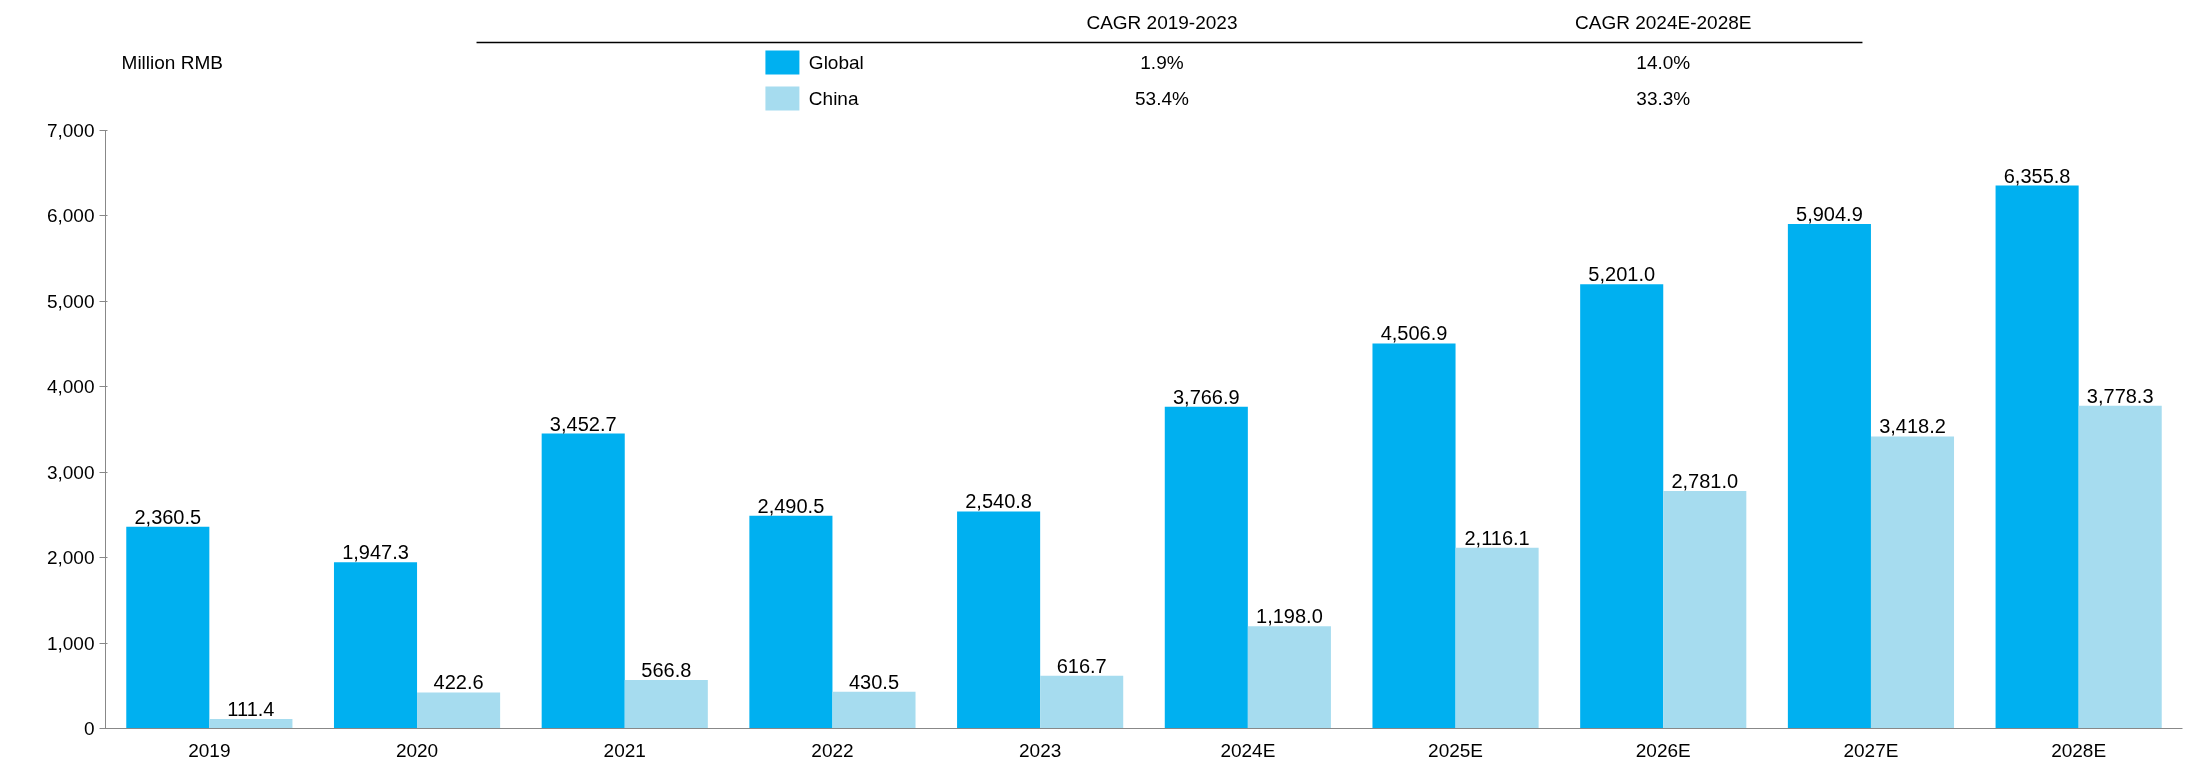 This screenshot has width=2202, height=777. Describe the element at coordinates (1162, 22) in the screenshot. I see `text: CAGR 2019-2023` at that location.